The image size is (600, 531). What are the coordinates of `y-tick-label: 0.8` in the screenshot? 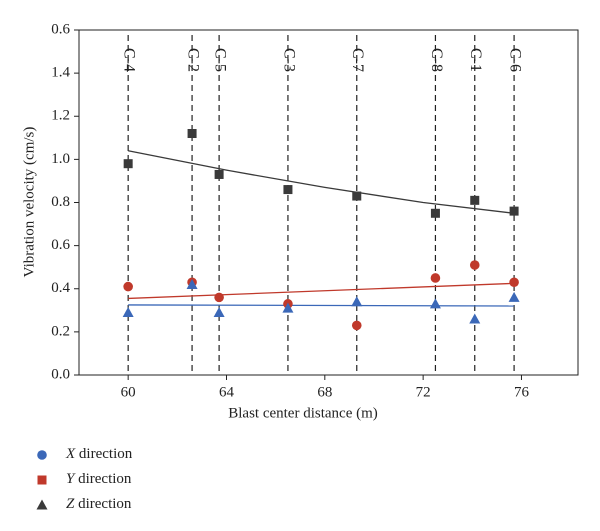 It's located at (60, 202).